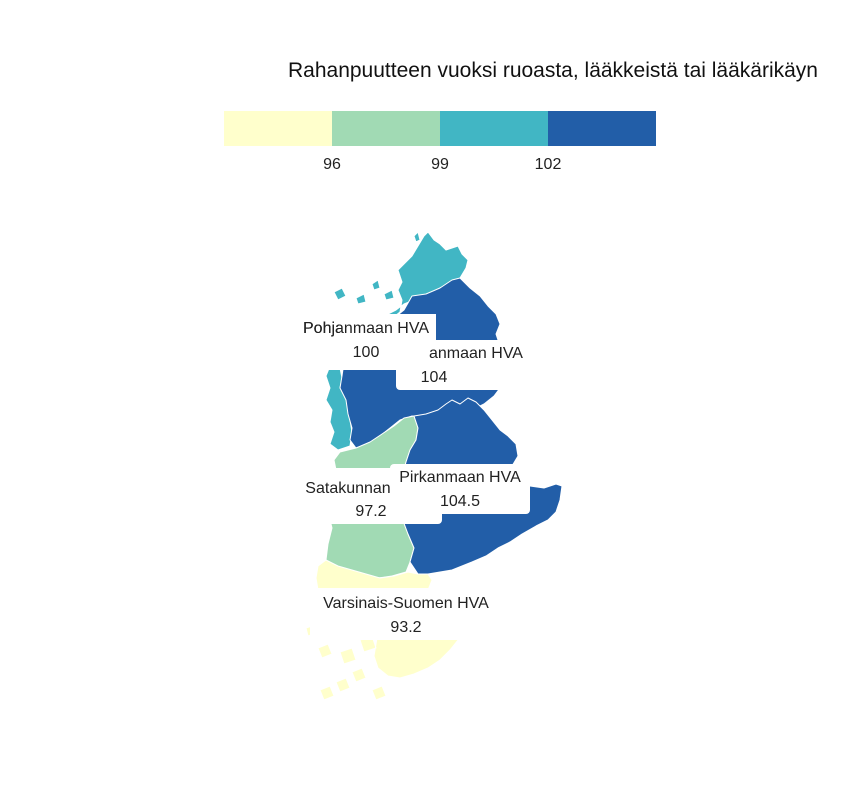 The height and width of the screenshot is (792, 864). Describe the element at coordinates (332, 164) in the screenshot. I see `legend-break-1: 96` at that location.